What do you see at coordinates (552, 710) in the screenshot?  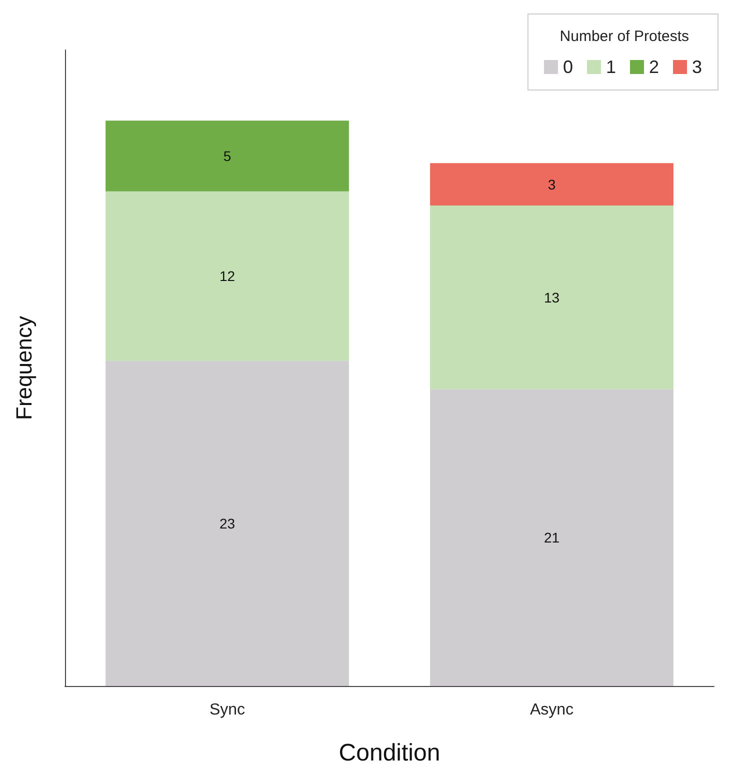 I see `x-tick-label: Async` at bounding box center [552, 710].